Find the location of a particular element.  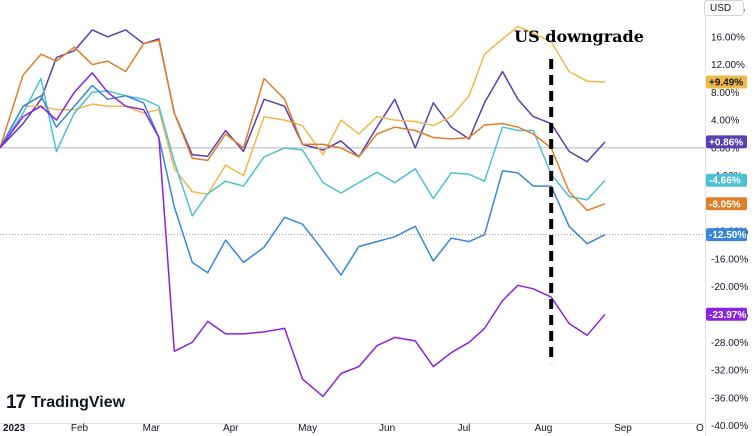

tradingview-logo-text: TradingView is located at coordinates (78, 402).